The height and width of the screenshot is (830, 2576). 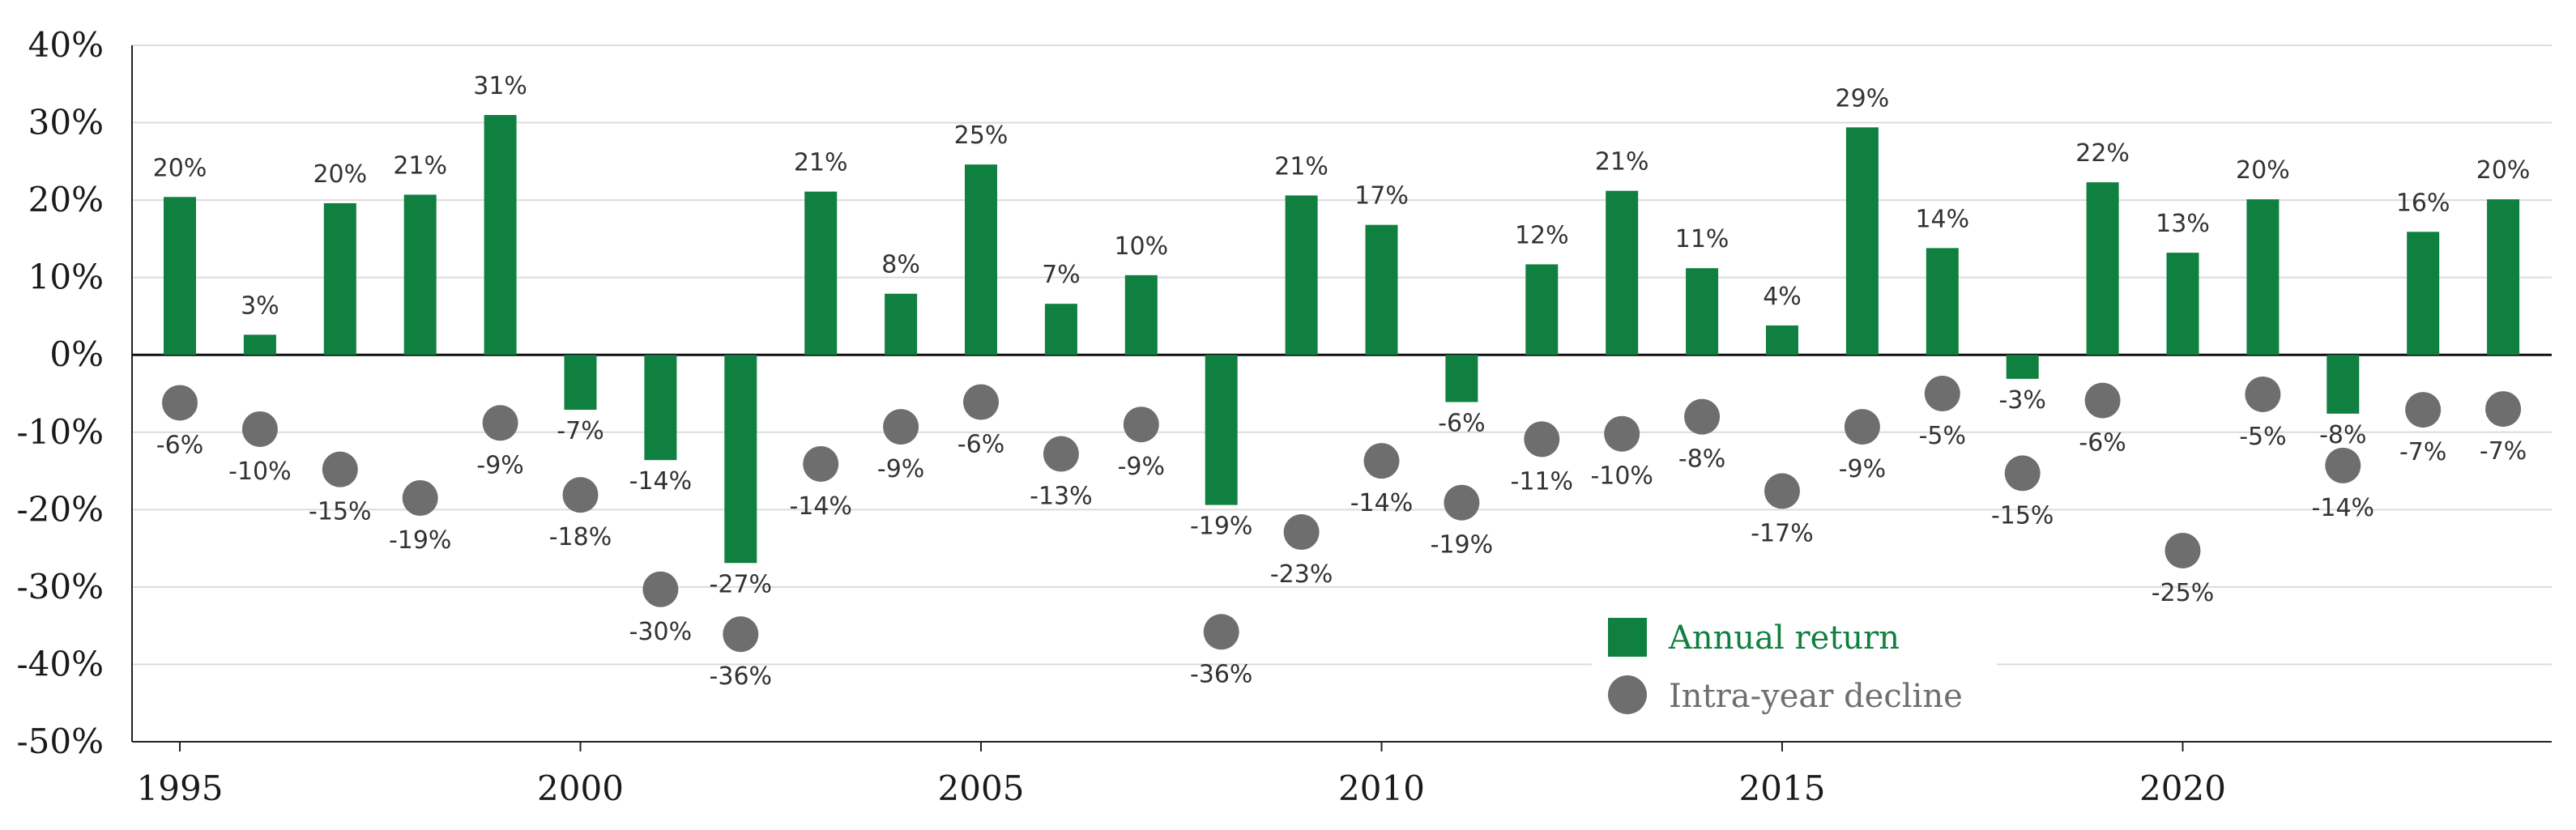 What do you see at coordinates (66, 45) in the screenshot?
I see `y-tick-label: 40%` at bounding box center [66, 45].